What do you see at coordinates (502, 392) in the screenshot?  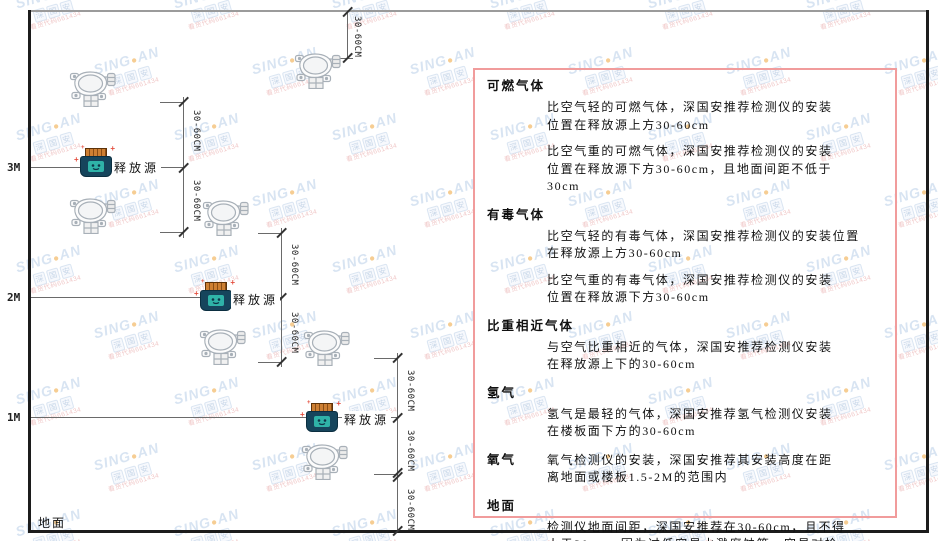 I see `section-heading: 氢气` at bounding box center [502, 392].